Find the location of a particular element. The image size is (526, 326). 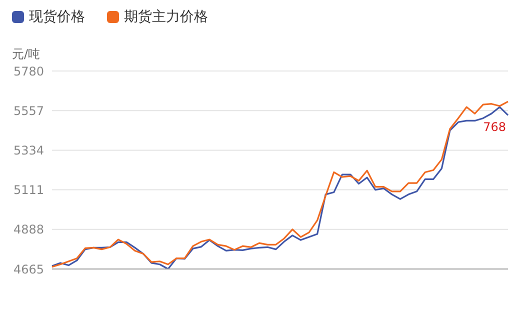

legend-label: 现货价格 is located at coordinates (57, 17).